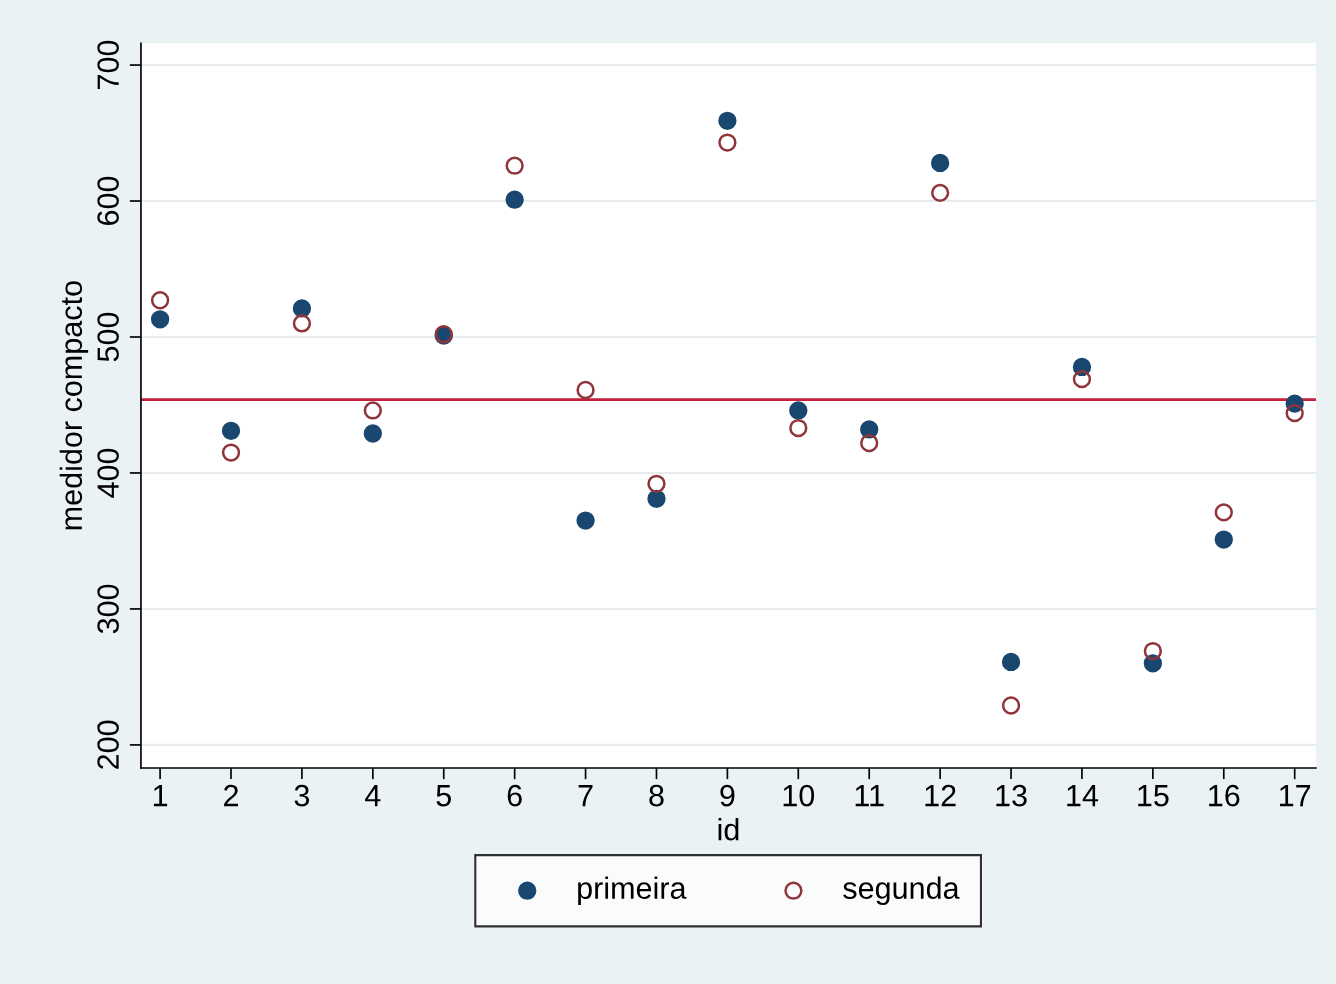  Describe the element at coordinates (940, 795) in the screenshot. I see `x-tick-label: 12` at that location.